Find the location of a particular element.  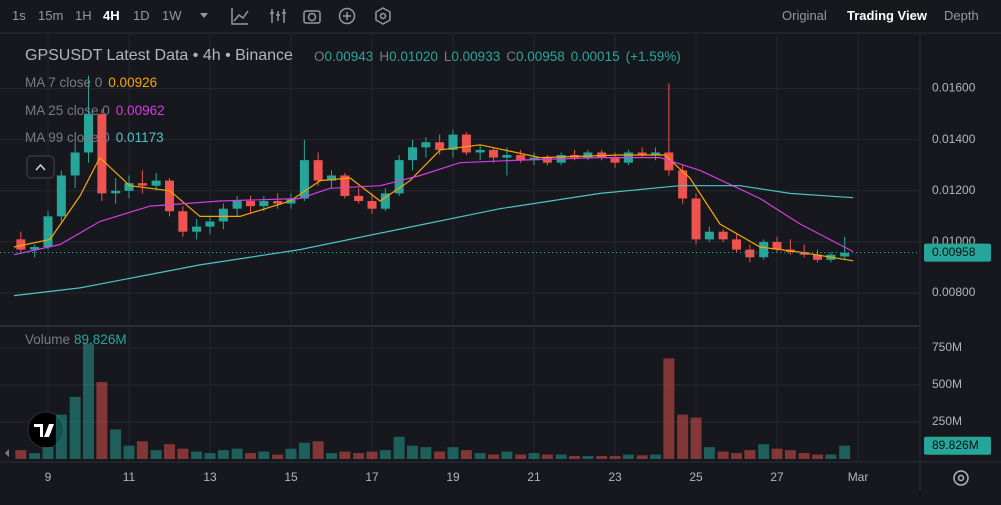

ma-legend: MA 7 close 0 0.00926 is located at coordinates (91, 82).